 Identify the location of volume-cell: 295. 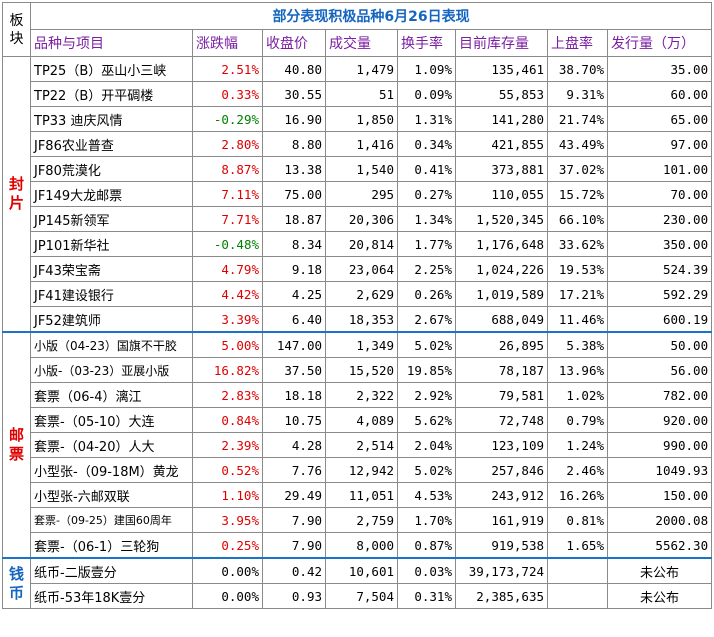
(361, 194).